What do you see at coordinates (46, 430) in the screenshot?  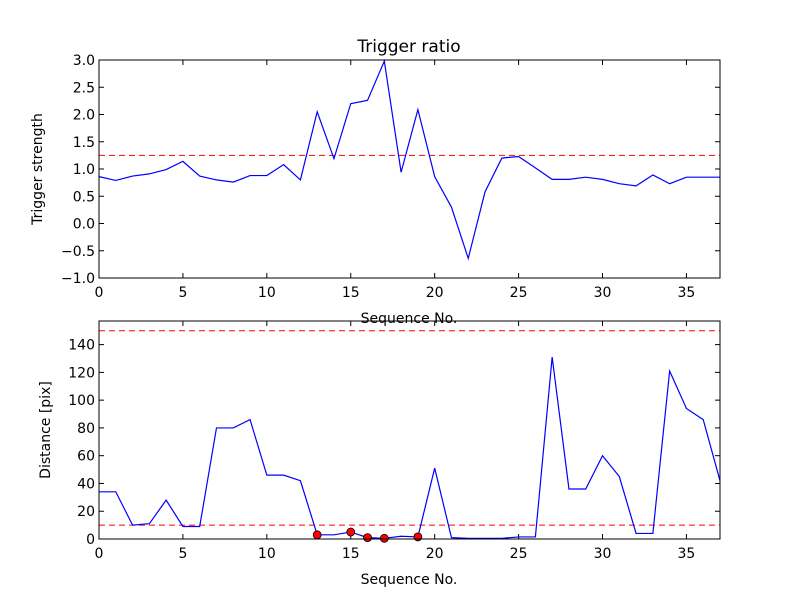 I see `y-axis-label: Distance [pix]` at bounding box center [46, 430].